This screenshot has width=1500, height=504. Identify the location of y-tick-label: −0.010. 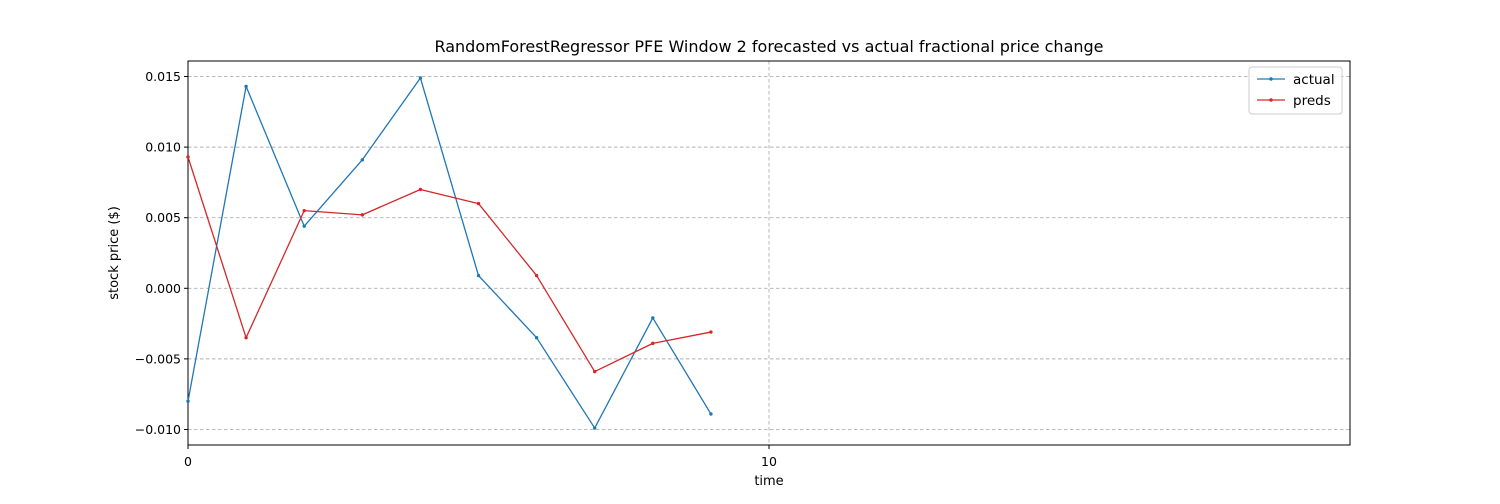
(158, 429).